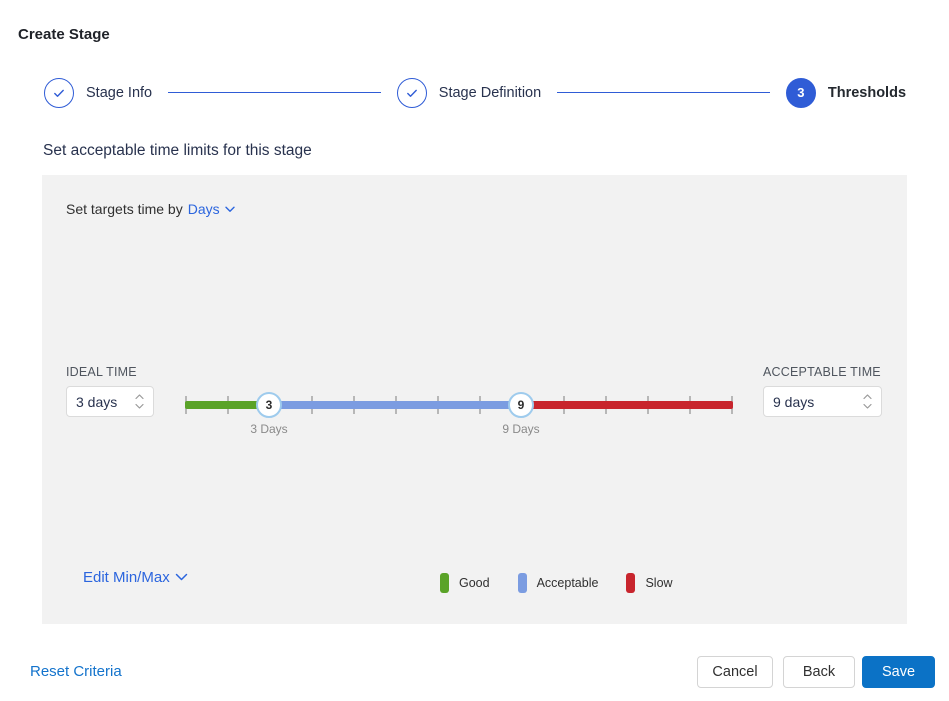 The width and height of the screenshot is (949, 701). What do you see at coordinates (521, 429) in the screenshot?
I see `slider-max-label: 9 Days` at bounding box center [521, 429].